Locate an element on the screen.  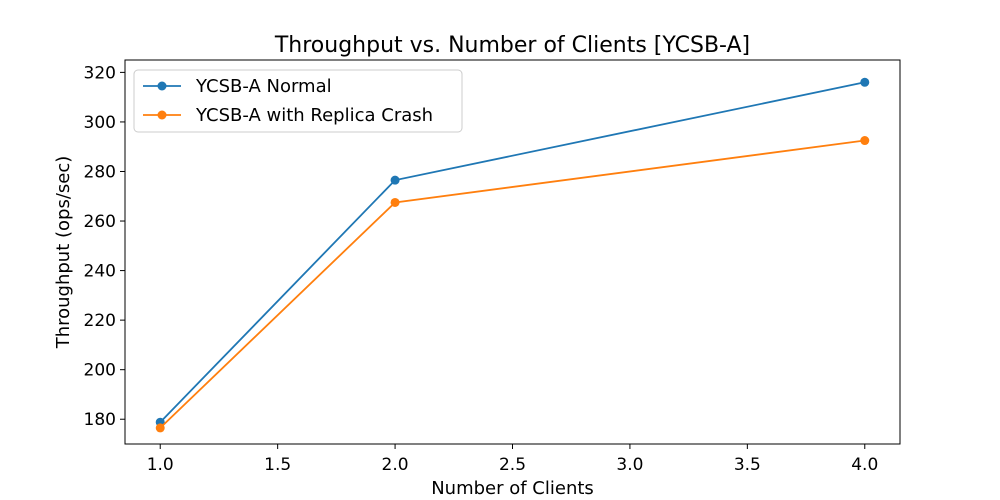
x-axis: 1.0 1.5 2.0 2.5 3.0 3.5 4.0 is located at coordinates (512, 459).